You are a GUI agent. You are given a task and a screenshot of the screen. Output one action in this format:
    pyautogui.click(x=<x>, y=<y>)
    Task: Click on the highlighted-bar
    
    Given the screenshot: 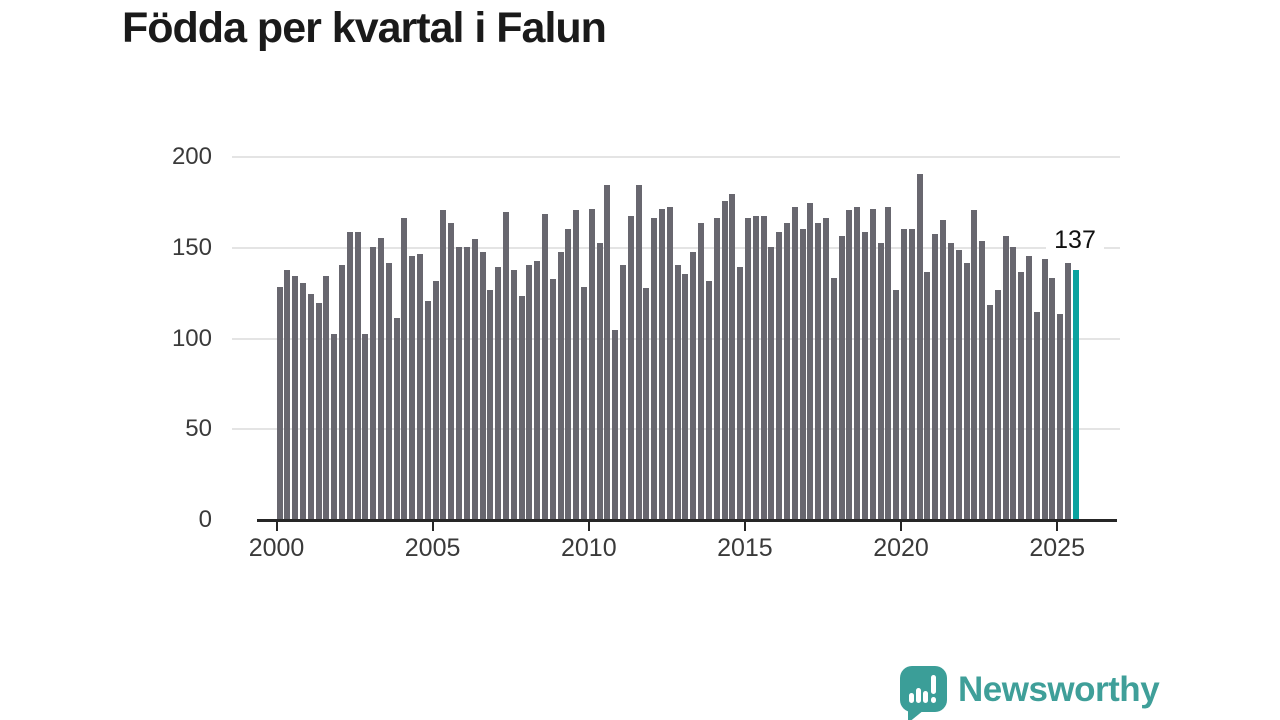 What is the action you would take?
    pyautogui.click(x=1075, y=394)
    